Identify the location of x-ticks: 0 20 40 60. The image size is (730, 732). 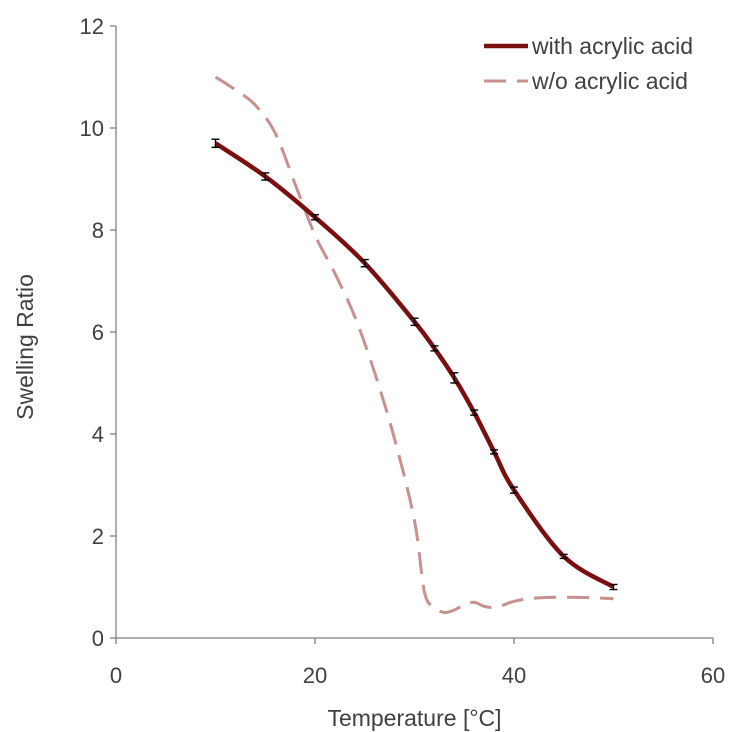
(417, 663).